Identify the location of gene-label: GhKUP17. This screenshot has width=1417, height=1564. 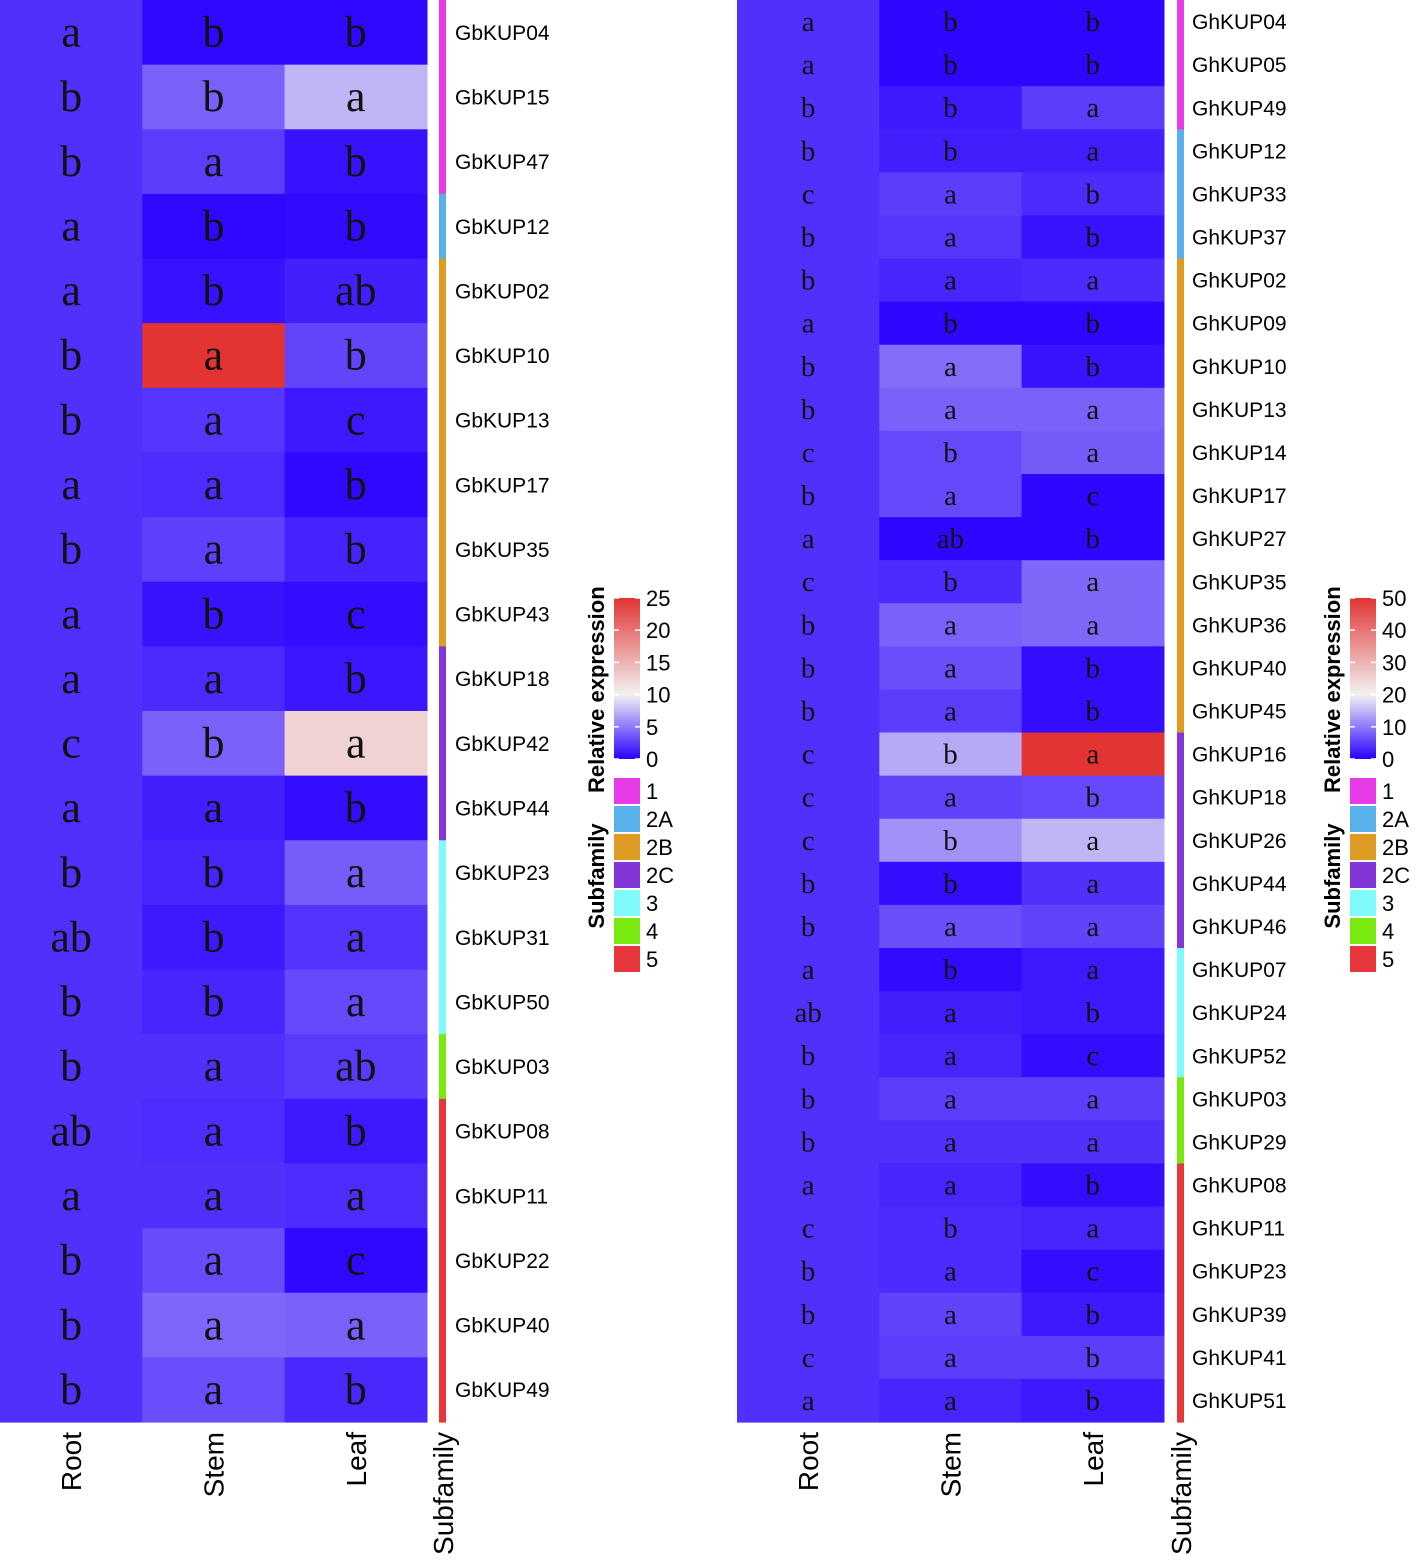
(1239, 496).